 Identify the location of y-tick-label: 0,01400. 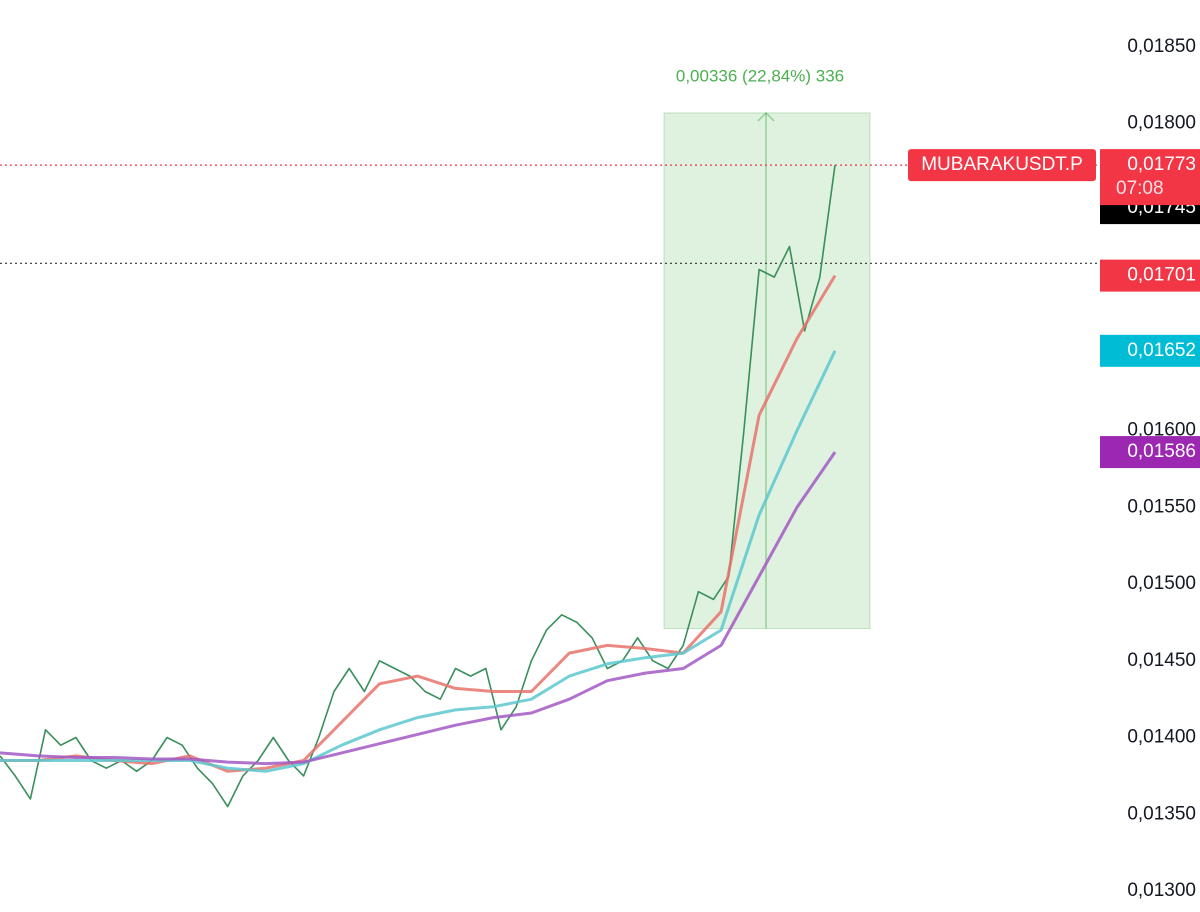
(1161, 737).